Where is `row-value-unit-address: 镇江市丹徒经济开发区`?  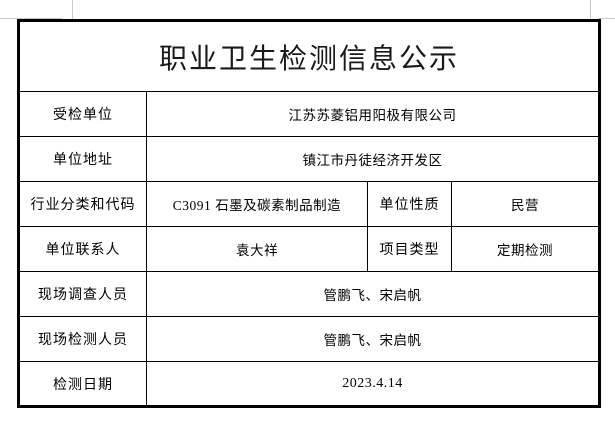
row-value-unit-address: 镇江市丹徒经济开发区 is located at coordinates (373, 159).